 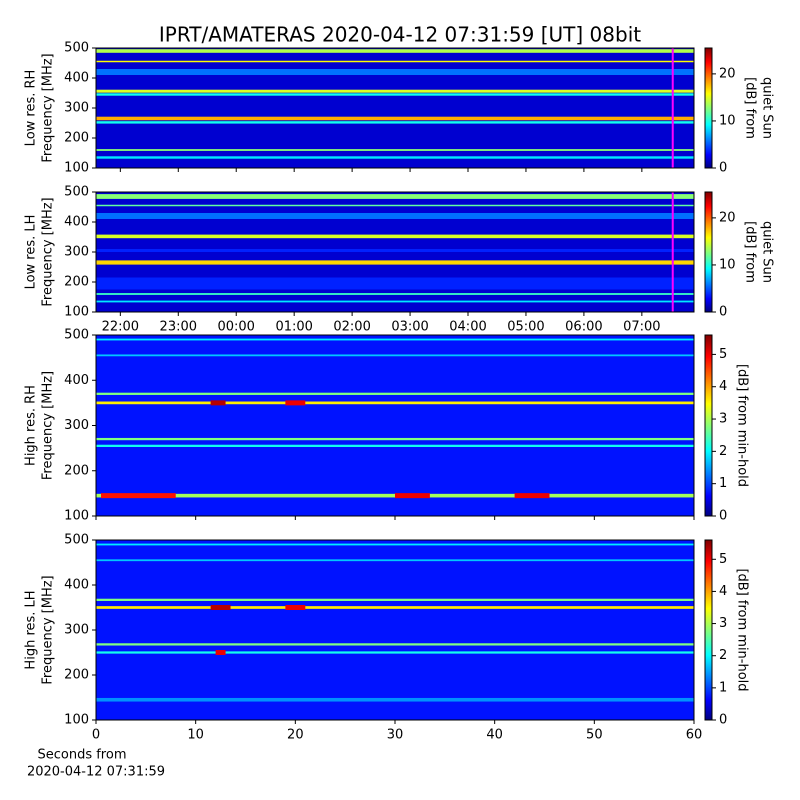 What do you see at coordinates (31, 425) in the screenshot?
I see `y-axis-label: High res. RH` at bounding box center [31, 425].